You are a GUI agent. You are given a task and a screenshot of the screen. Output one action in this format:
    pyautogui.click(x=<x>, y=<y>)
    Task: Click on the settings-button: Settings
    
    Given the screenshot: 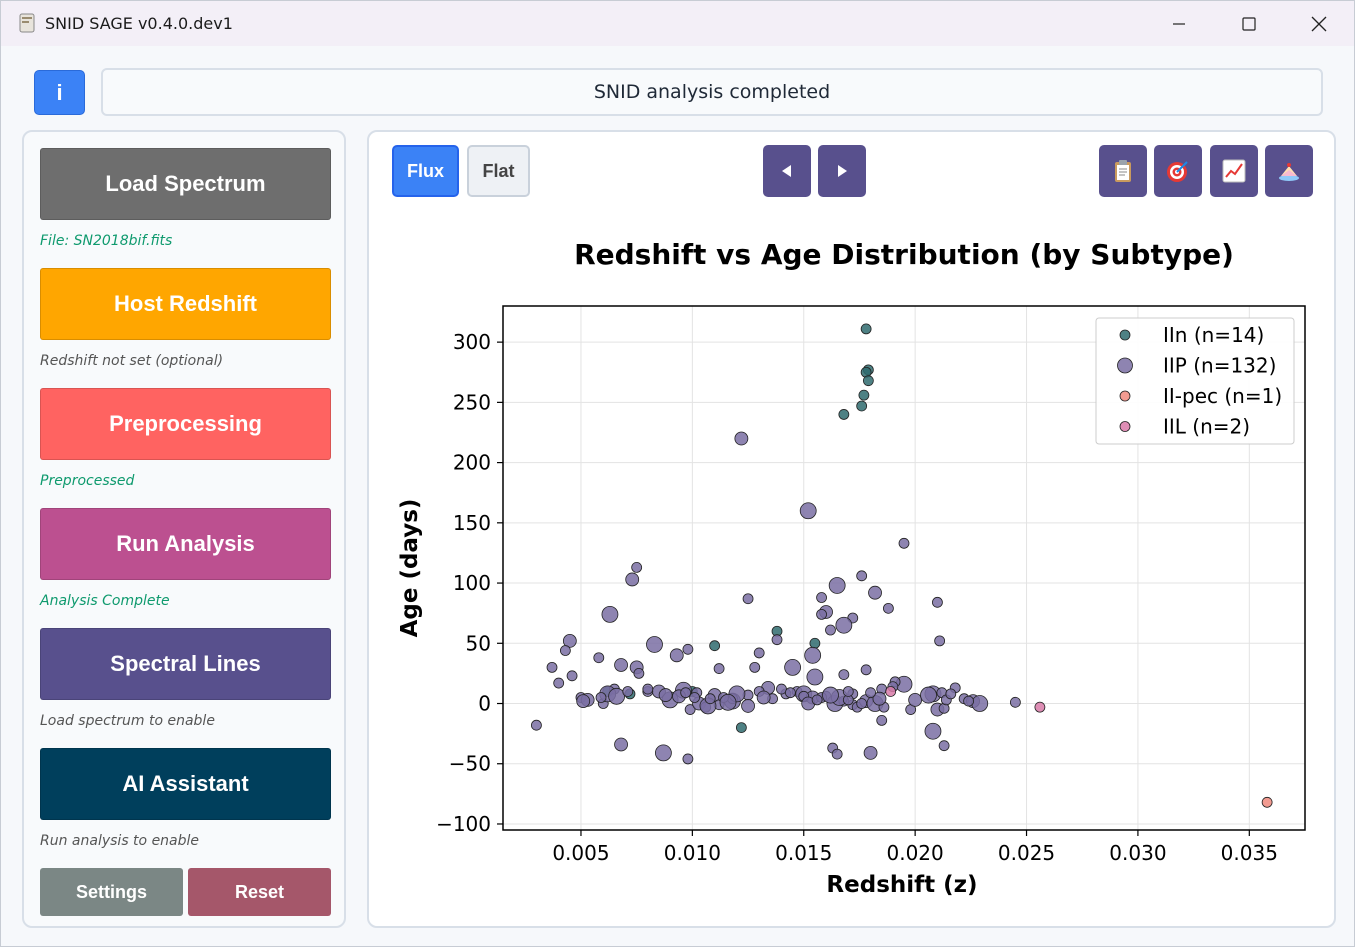 What is the action you would take?
    pyautogui.click(x=111, y=892)
    